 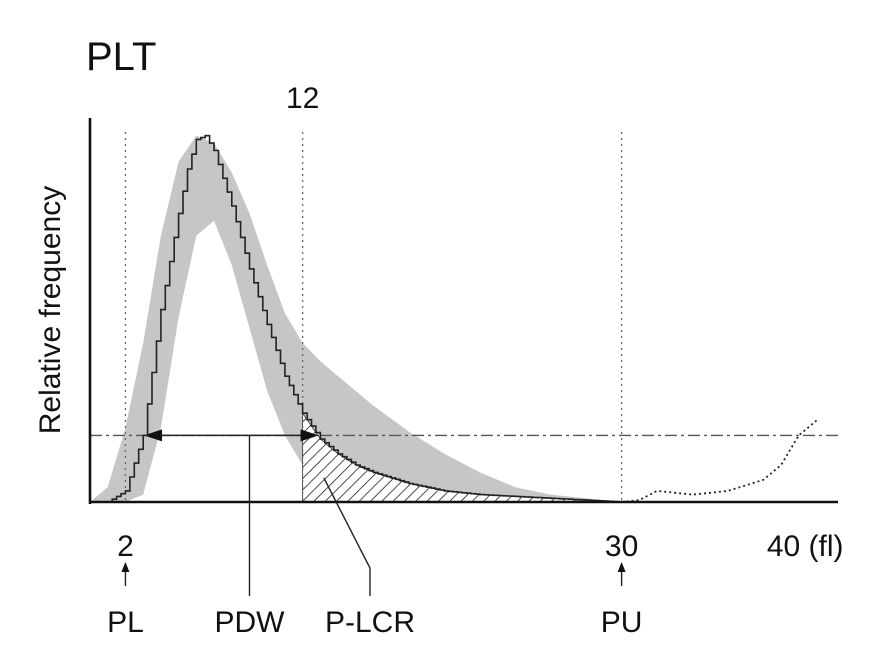 I want to click on pdw-left-arrowhead, so click(x=153, y=435).